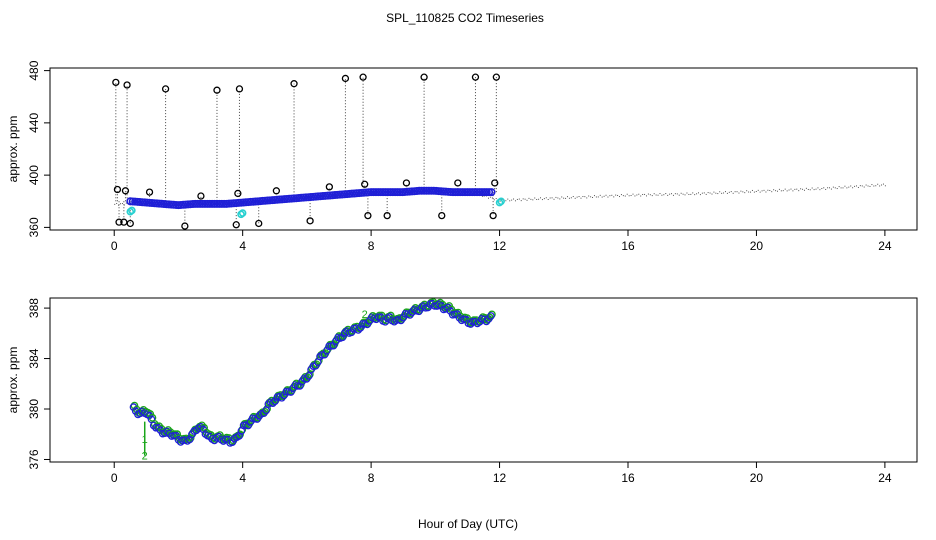 This screenshot has width=936, height=540. Describe the element at coordinates (315, 208) in the screenshot. I see `top-flagged-points` at that location.